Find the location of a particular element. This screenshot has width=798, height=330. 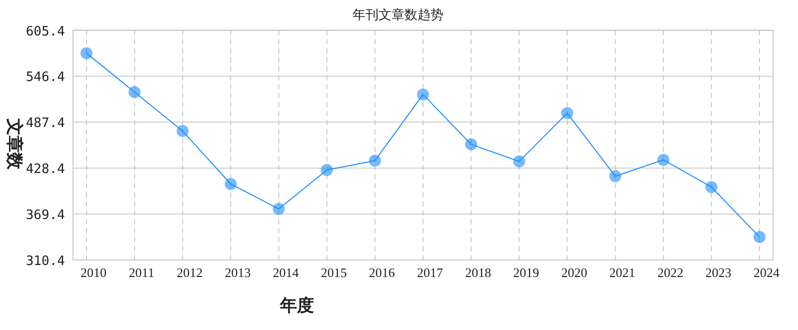

x-tick-label: 2015 is located at coordinates (333, 272).